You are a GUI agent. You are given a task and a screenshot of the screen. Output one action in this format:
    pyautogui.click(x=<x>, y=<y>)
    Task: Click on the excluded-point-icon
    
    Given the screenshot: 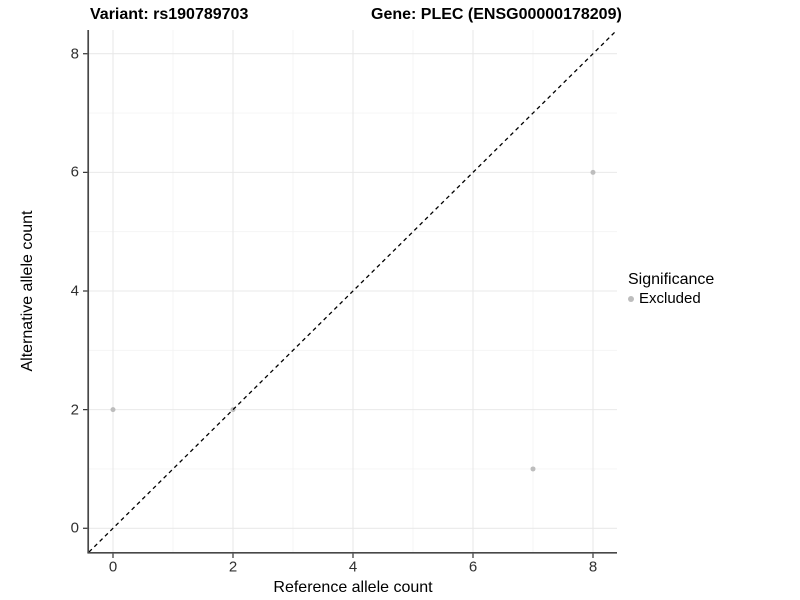 What is the action you would take?
    pyautogui.click(x=631, y=298)
    